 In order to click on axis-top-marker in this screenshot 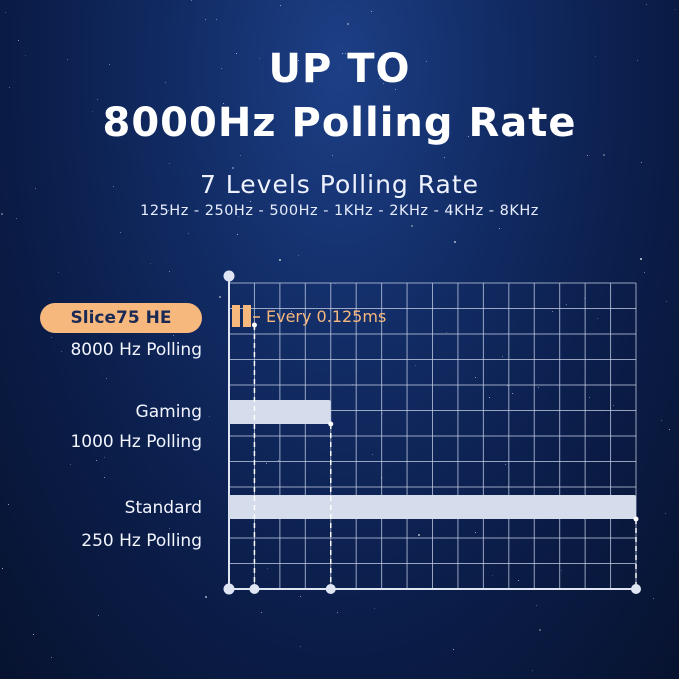, I will do `click(229, 276)`.